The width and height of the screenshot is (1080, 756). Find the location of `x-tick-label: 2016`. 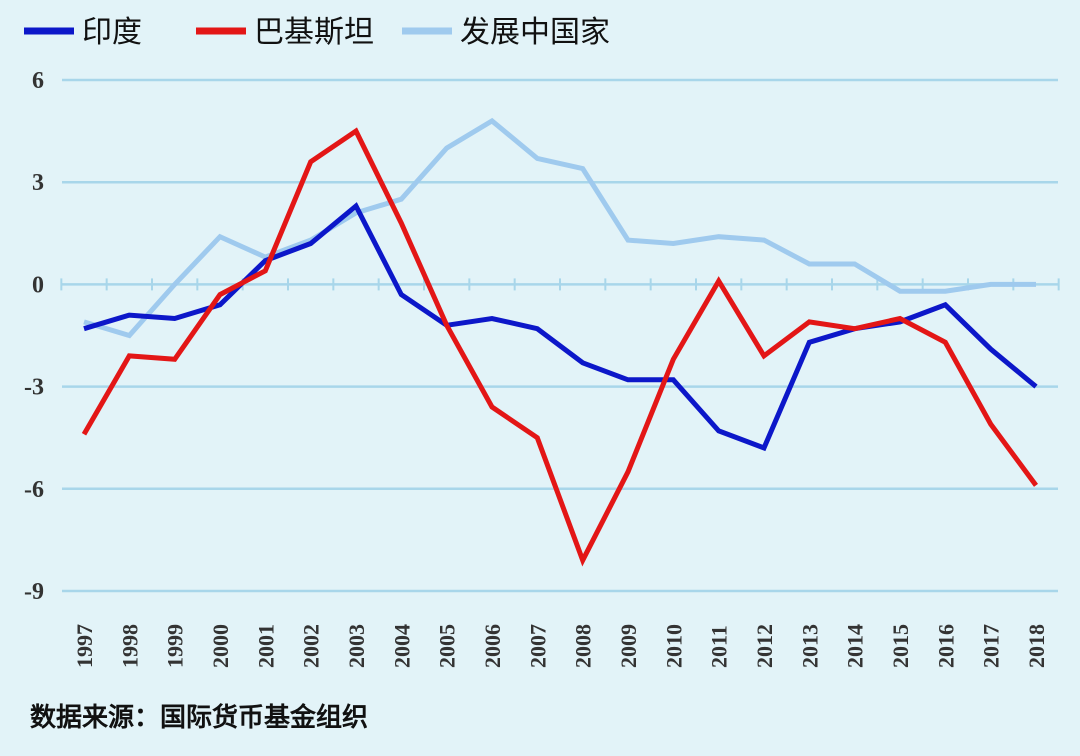

x-tick-label: 2016 is located at coordinates (945, 646).